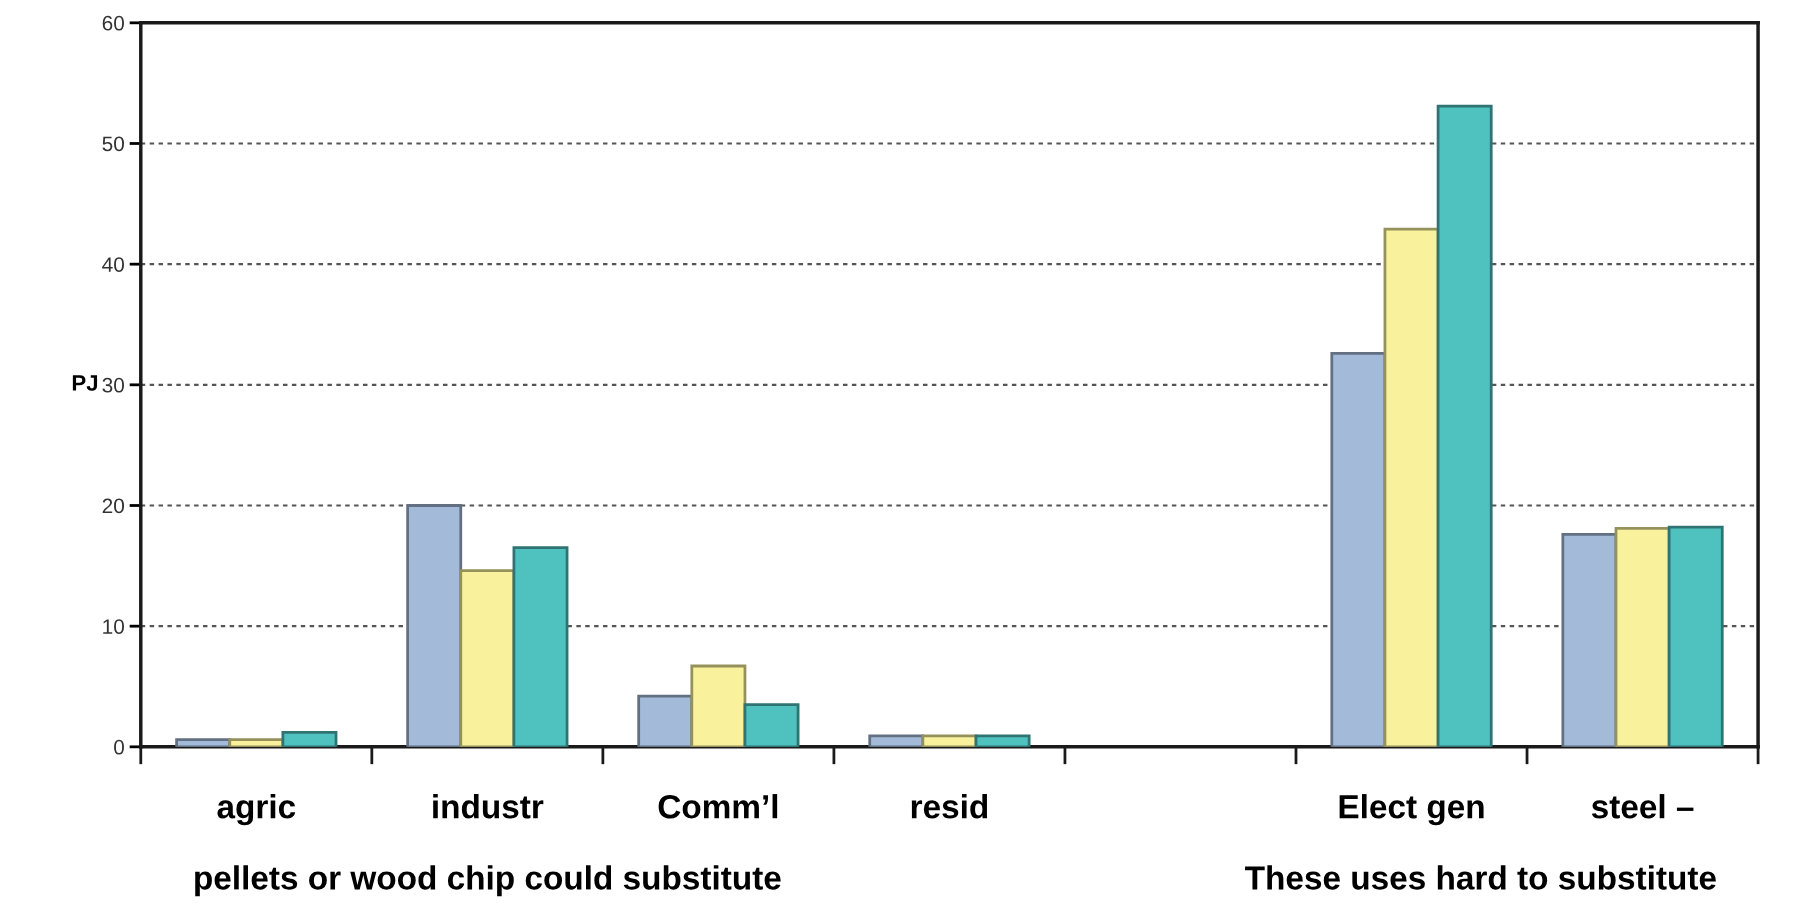 The height and width of the screenshot is (913, 1805). I want to click on y-tick-label: 60, so click(113, 23).